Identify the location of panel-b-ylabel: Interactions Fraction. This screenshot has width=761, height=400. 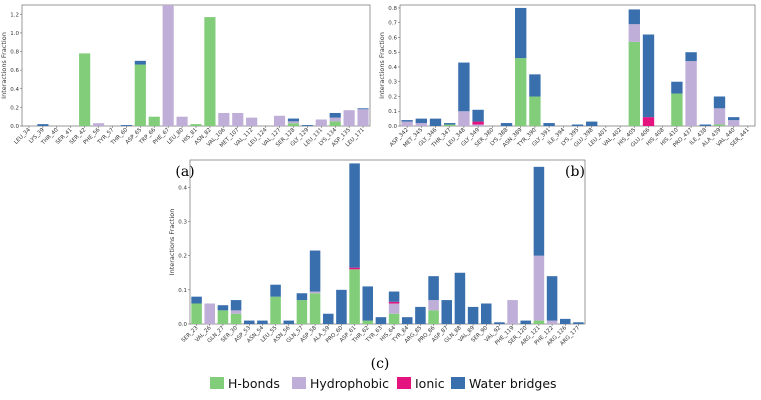
(382, 65).